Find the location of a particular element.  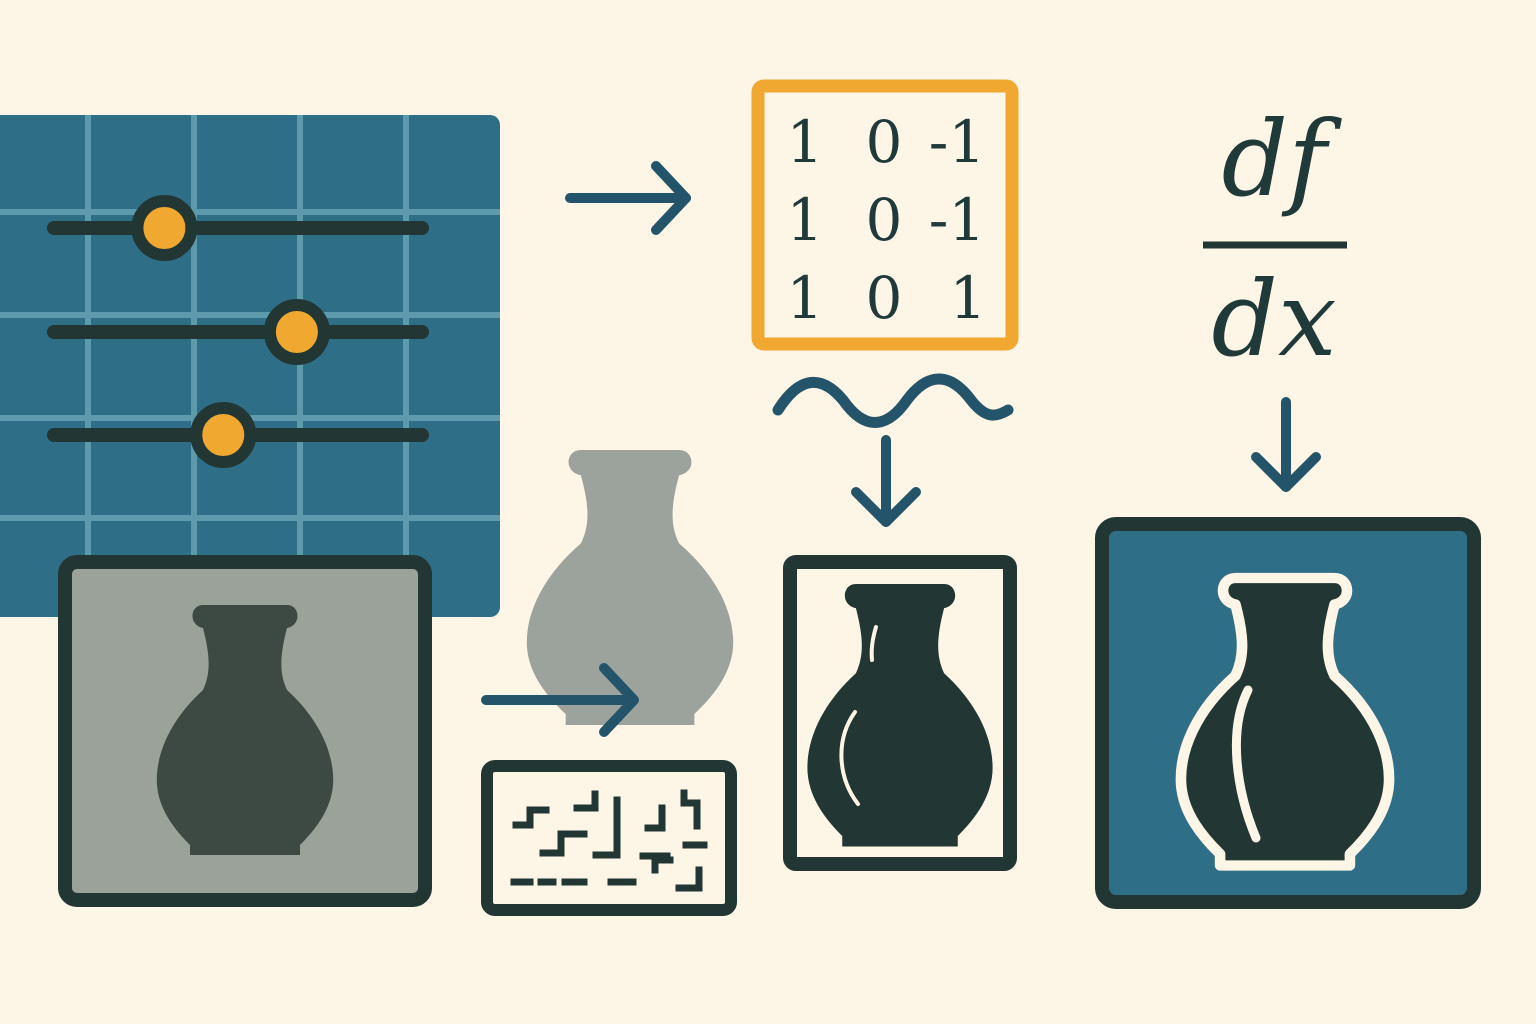

derivative-notation: df dx is located at coordinates (1275, 239).